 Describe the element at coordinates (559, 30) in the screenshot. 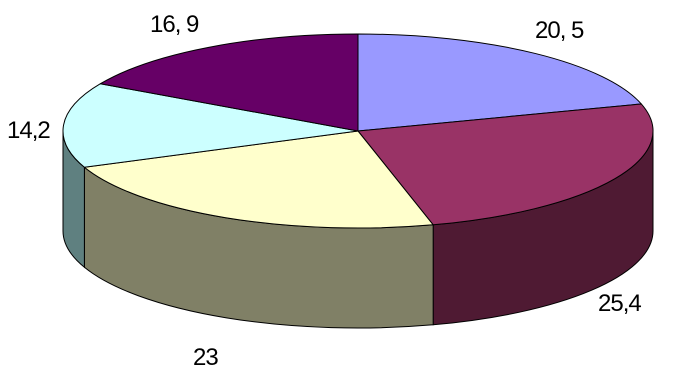

I see `data-label-0: 20, 5` at that location.